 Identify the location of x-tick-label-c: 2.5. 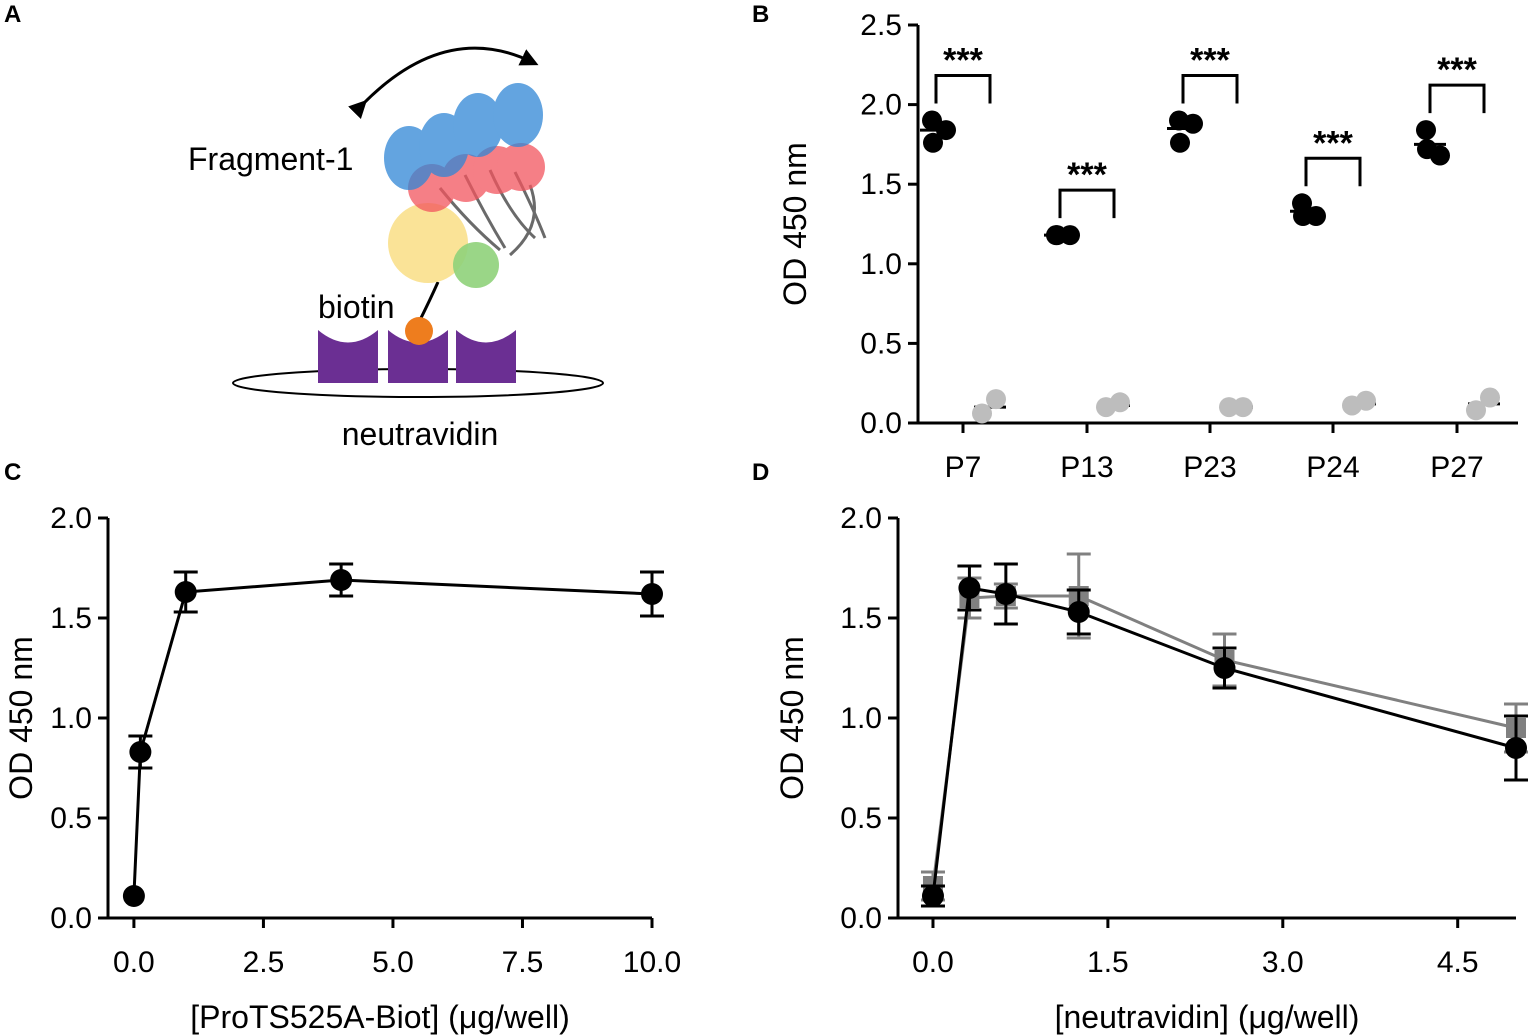
(264, 962).